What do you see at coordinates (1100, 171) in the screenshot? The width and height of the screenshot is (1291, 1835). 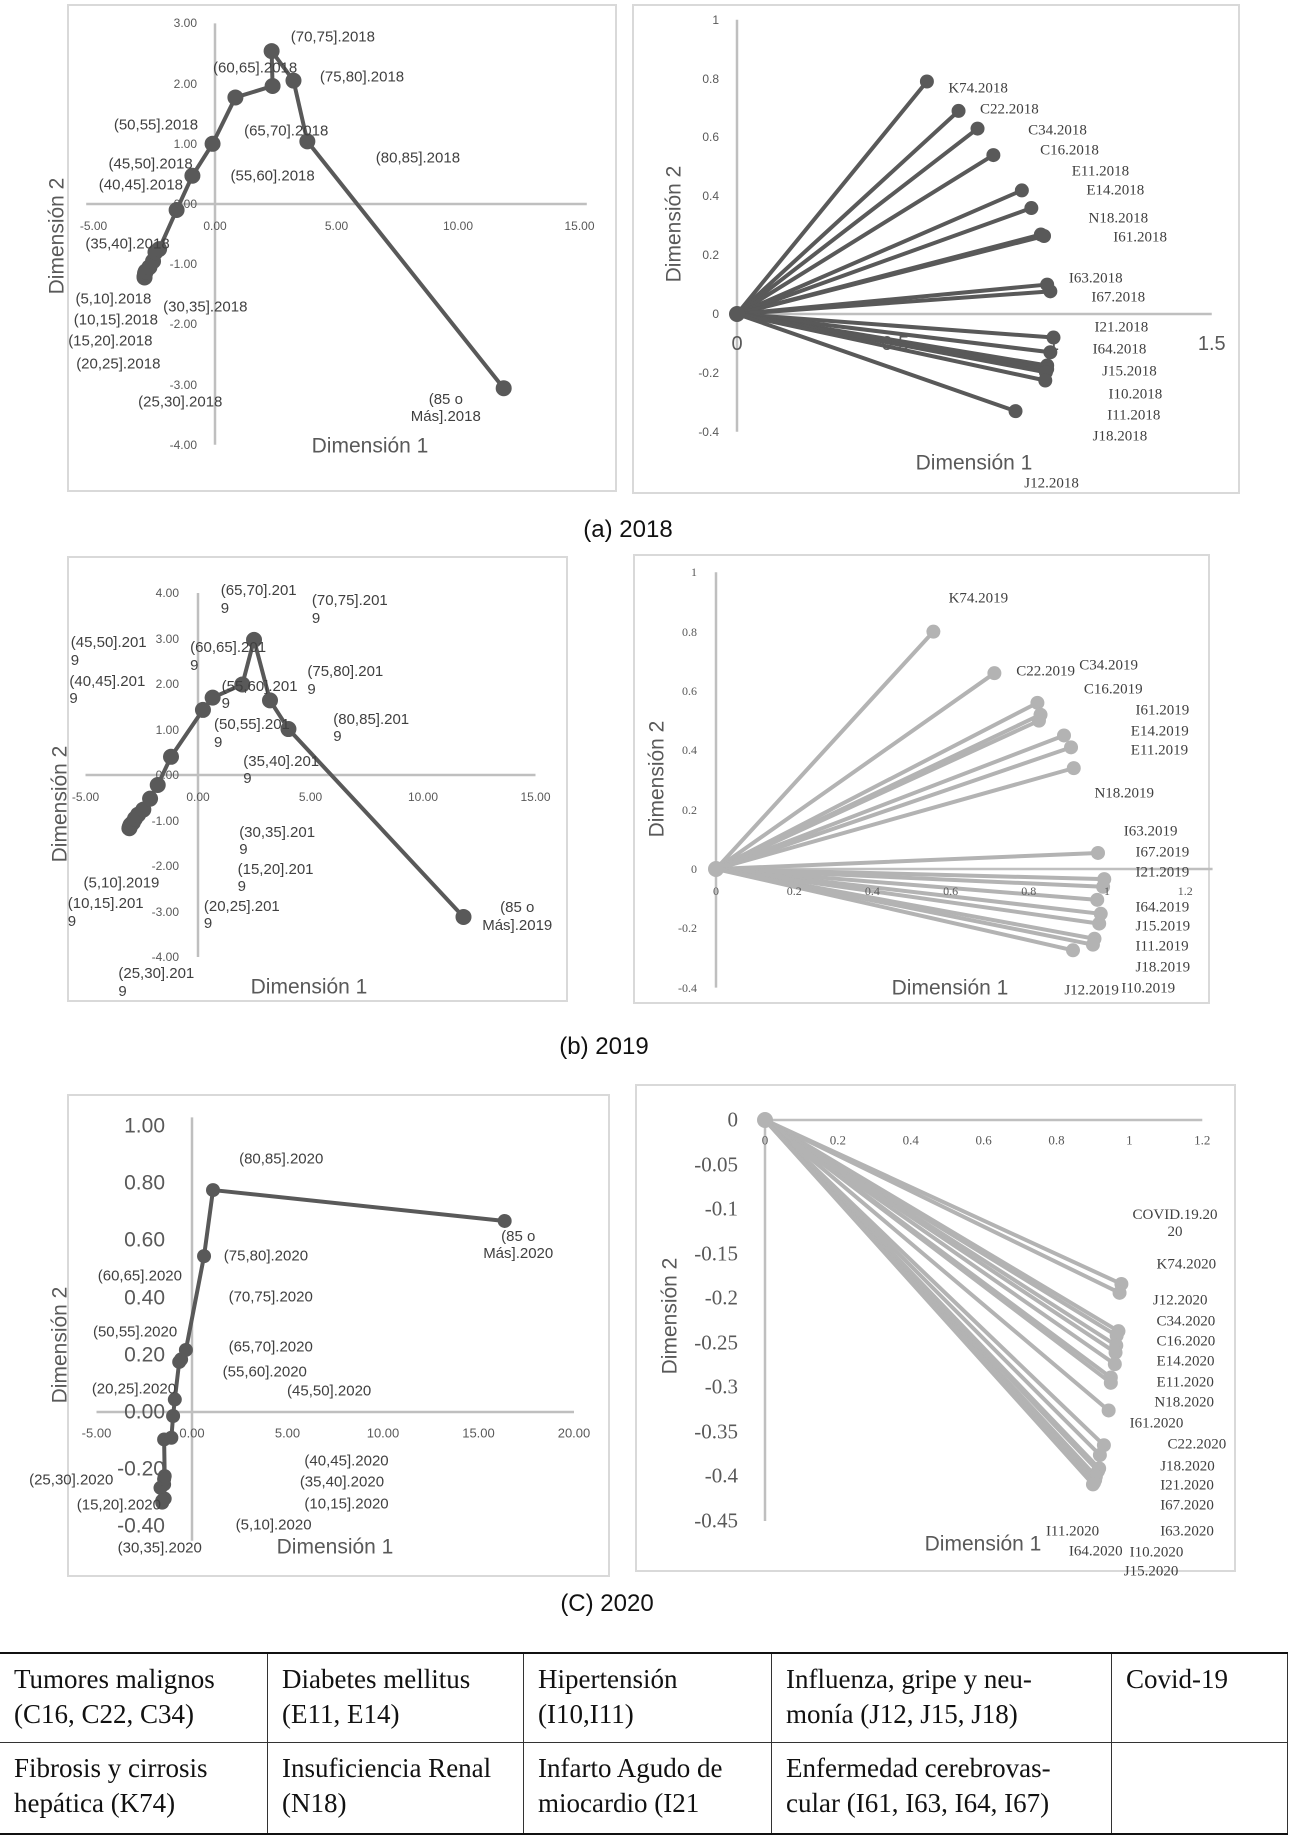 I see `point-label: E11.2018` at bounding box center [1100, 171].